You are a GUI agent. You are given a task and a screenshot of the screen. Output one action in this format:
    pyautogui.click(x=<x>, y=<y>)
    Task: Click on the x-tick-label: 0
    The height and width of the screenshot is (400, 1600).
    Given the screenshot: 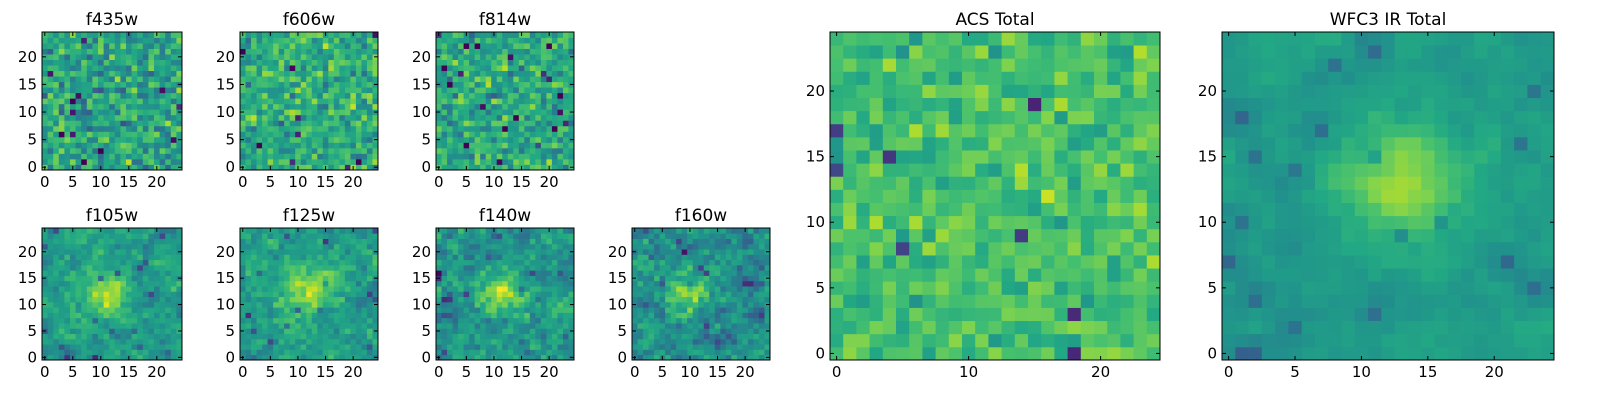 What is the action you would take?
    pyautogui.click(x=45, y=372)
    